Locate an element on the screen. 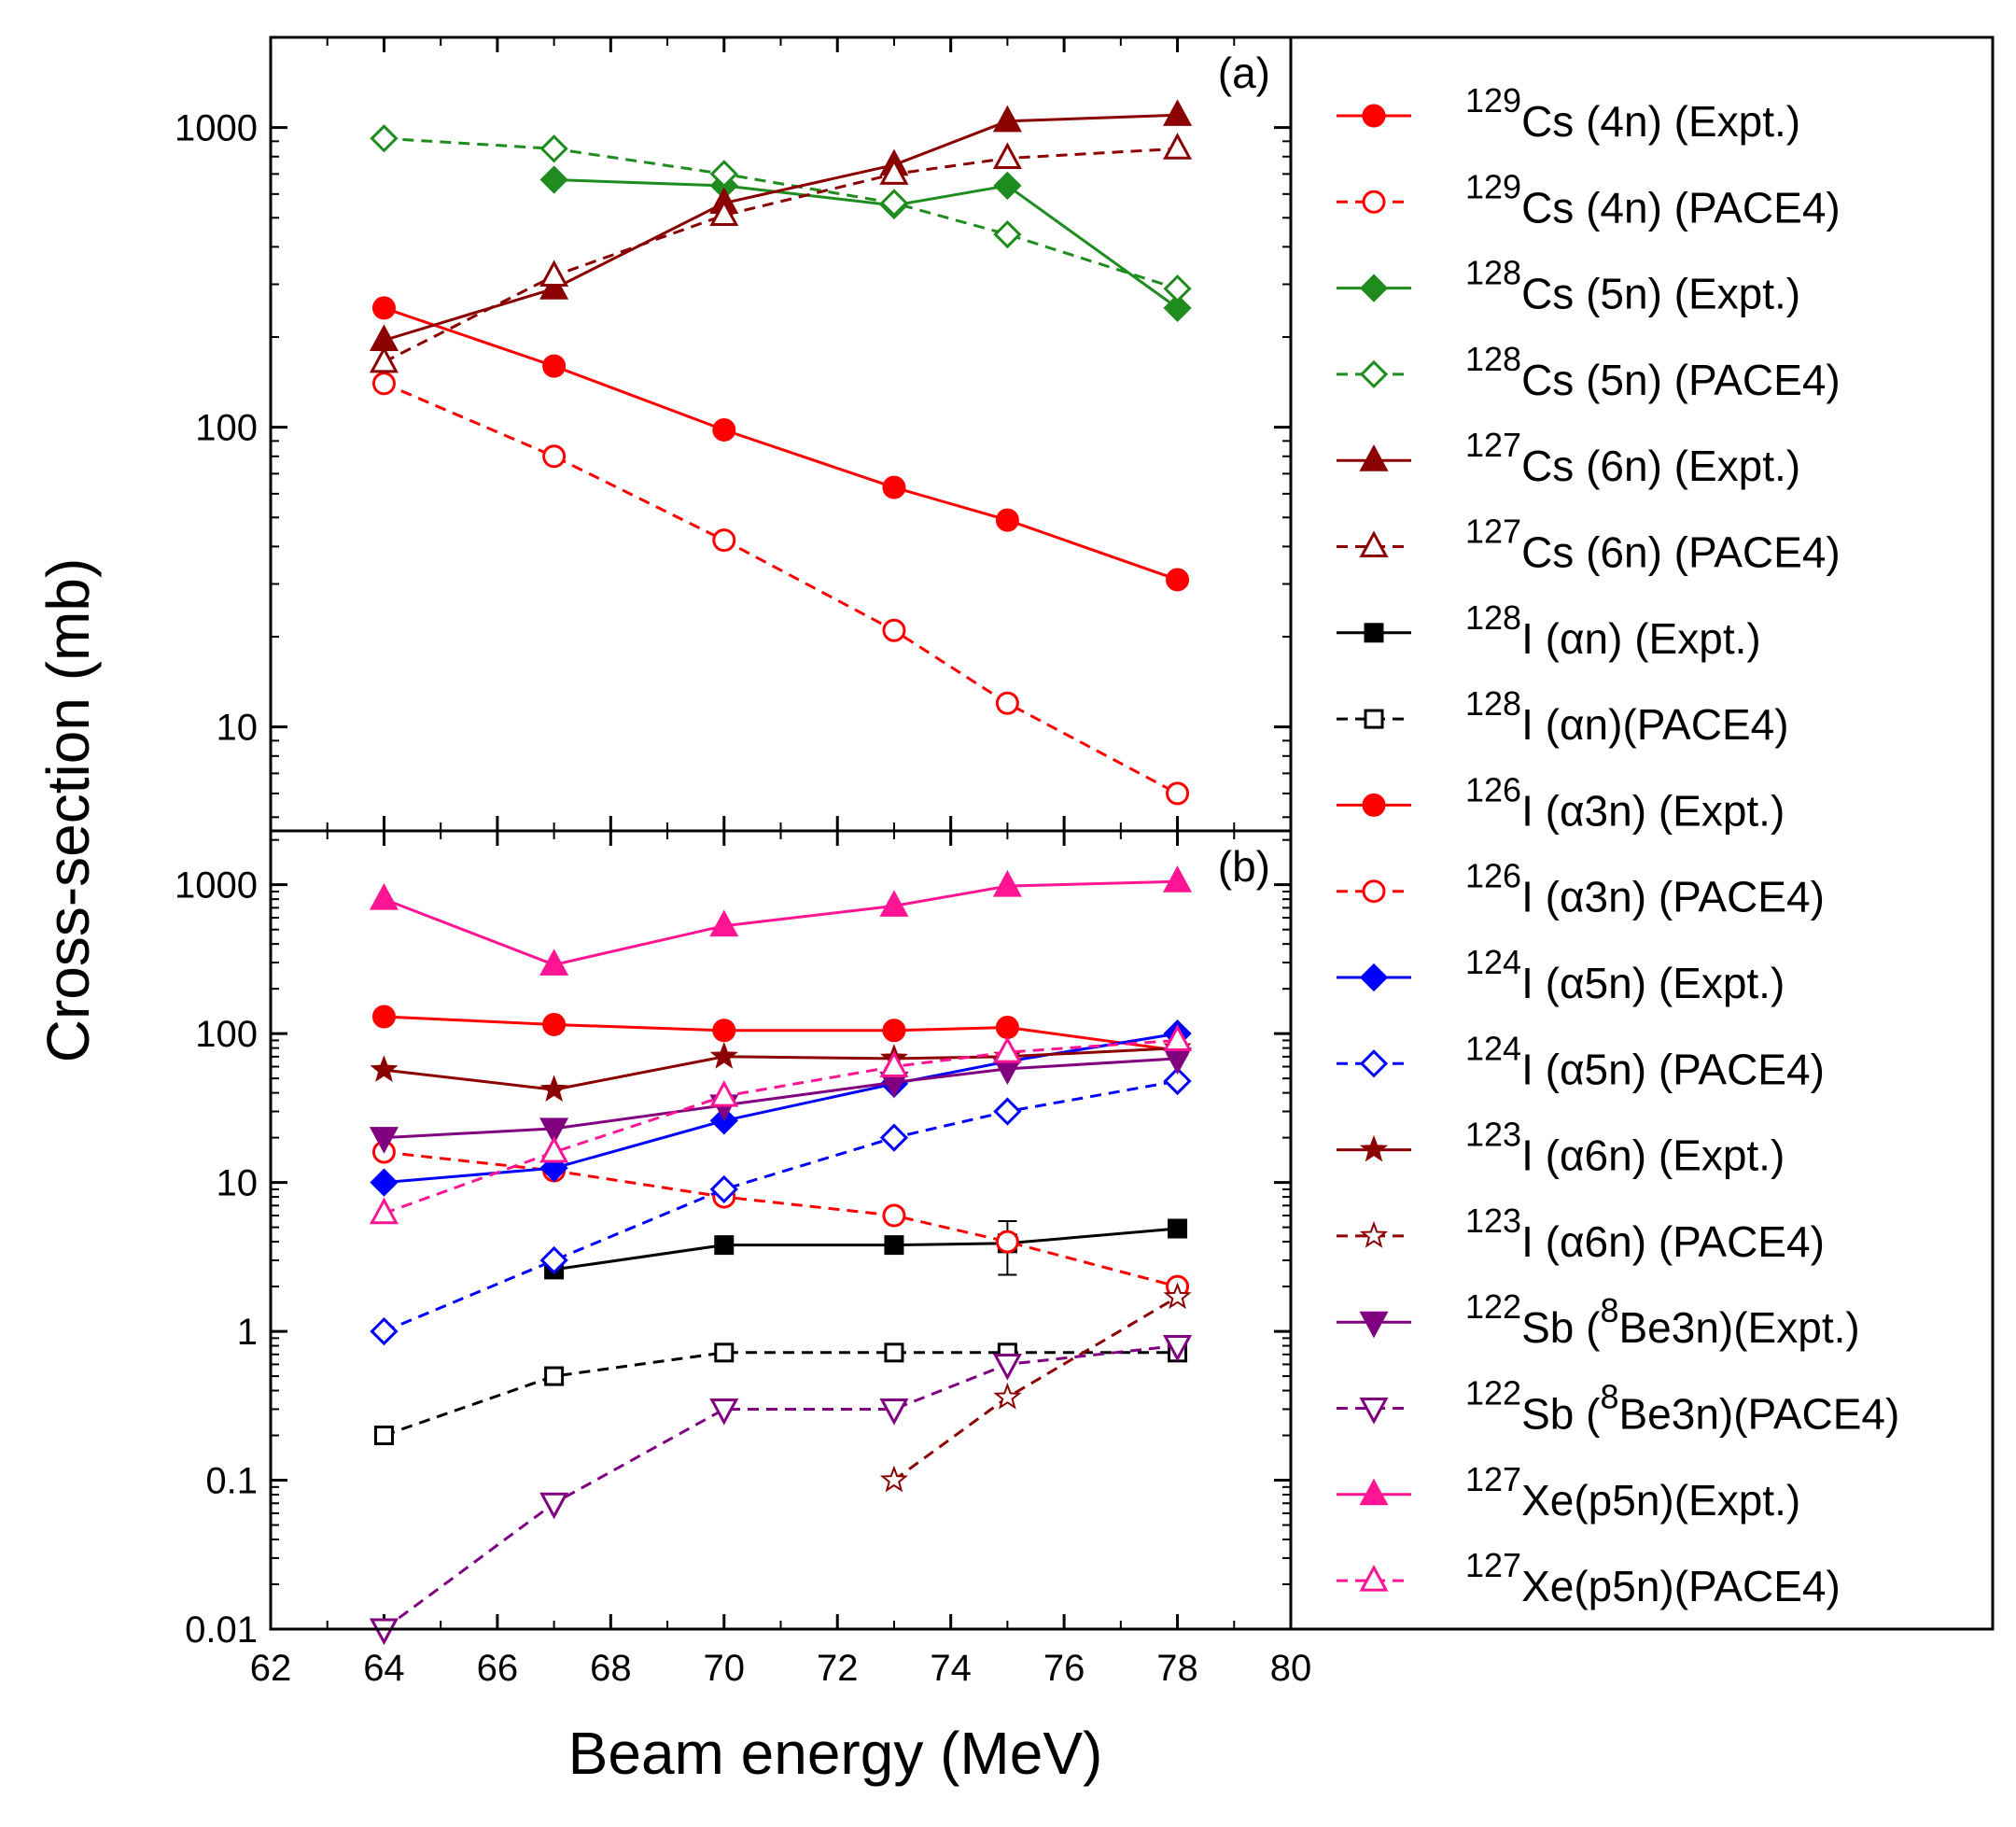  legend-label-text-2: Be3n)(Expt.) is located at coordinates (1738, 1327).